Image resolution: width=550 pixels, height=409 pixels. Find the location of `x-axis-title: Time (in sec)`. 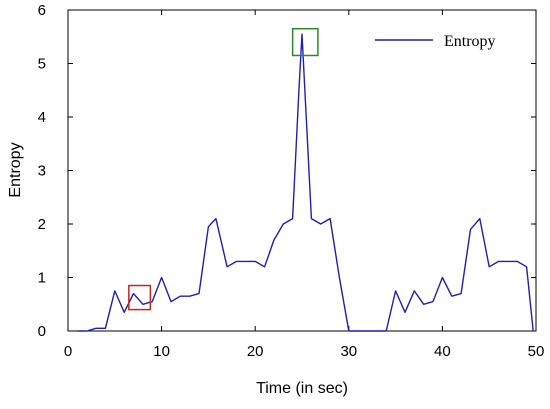

x-axis-title: Time (in sec) is located at coordinates (302, 388).